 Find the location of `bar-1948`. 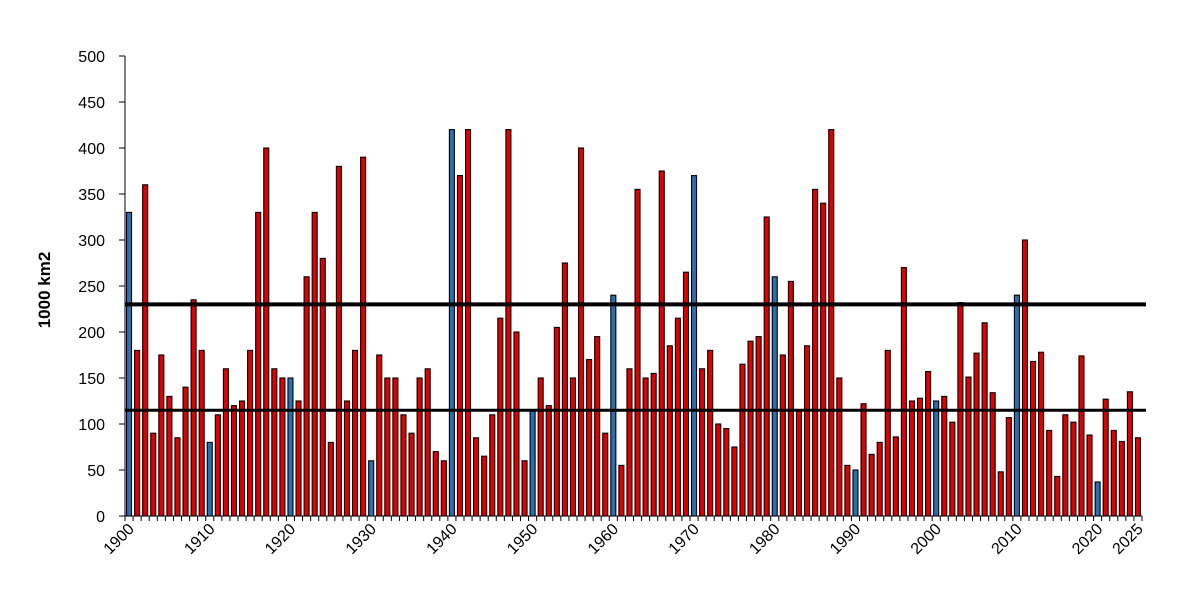

bar-1948 is located at coordinates (516, 424).